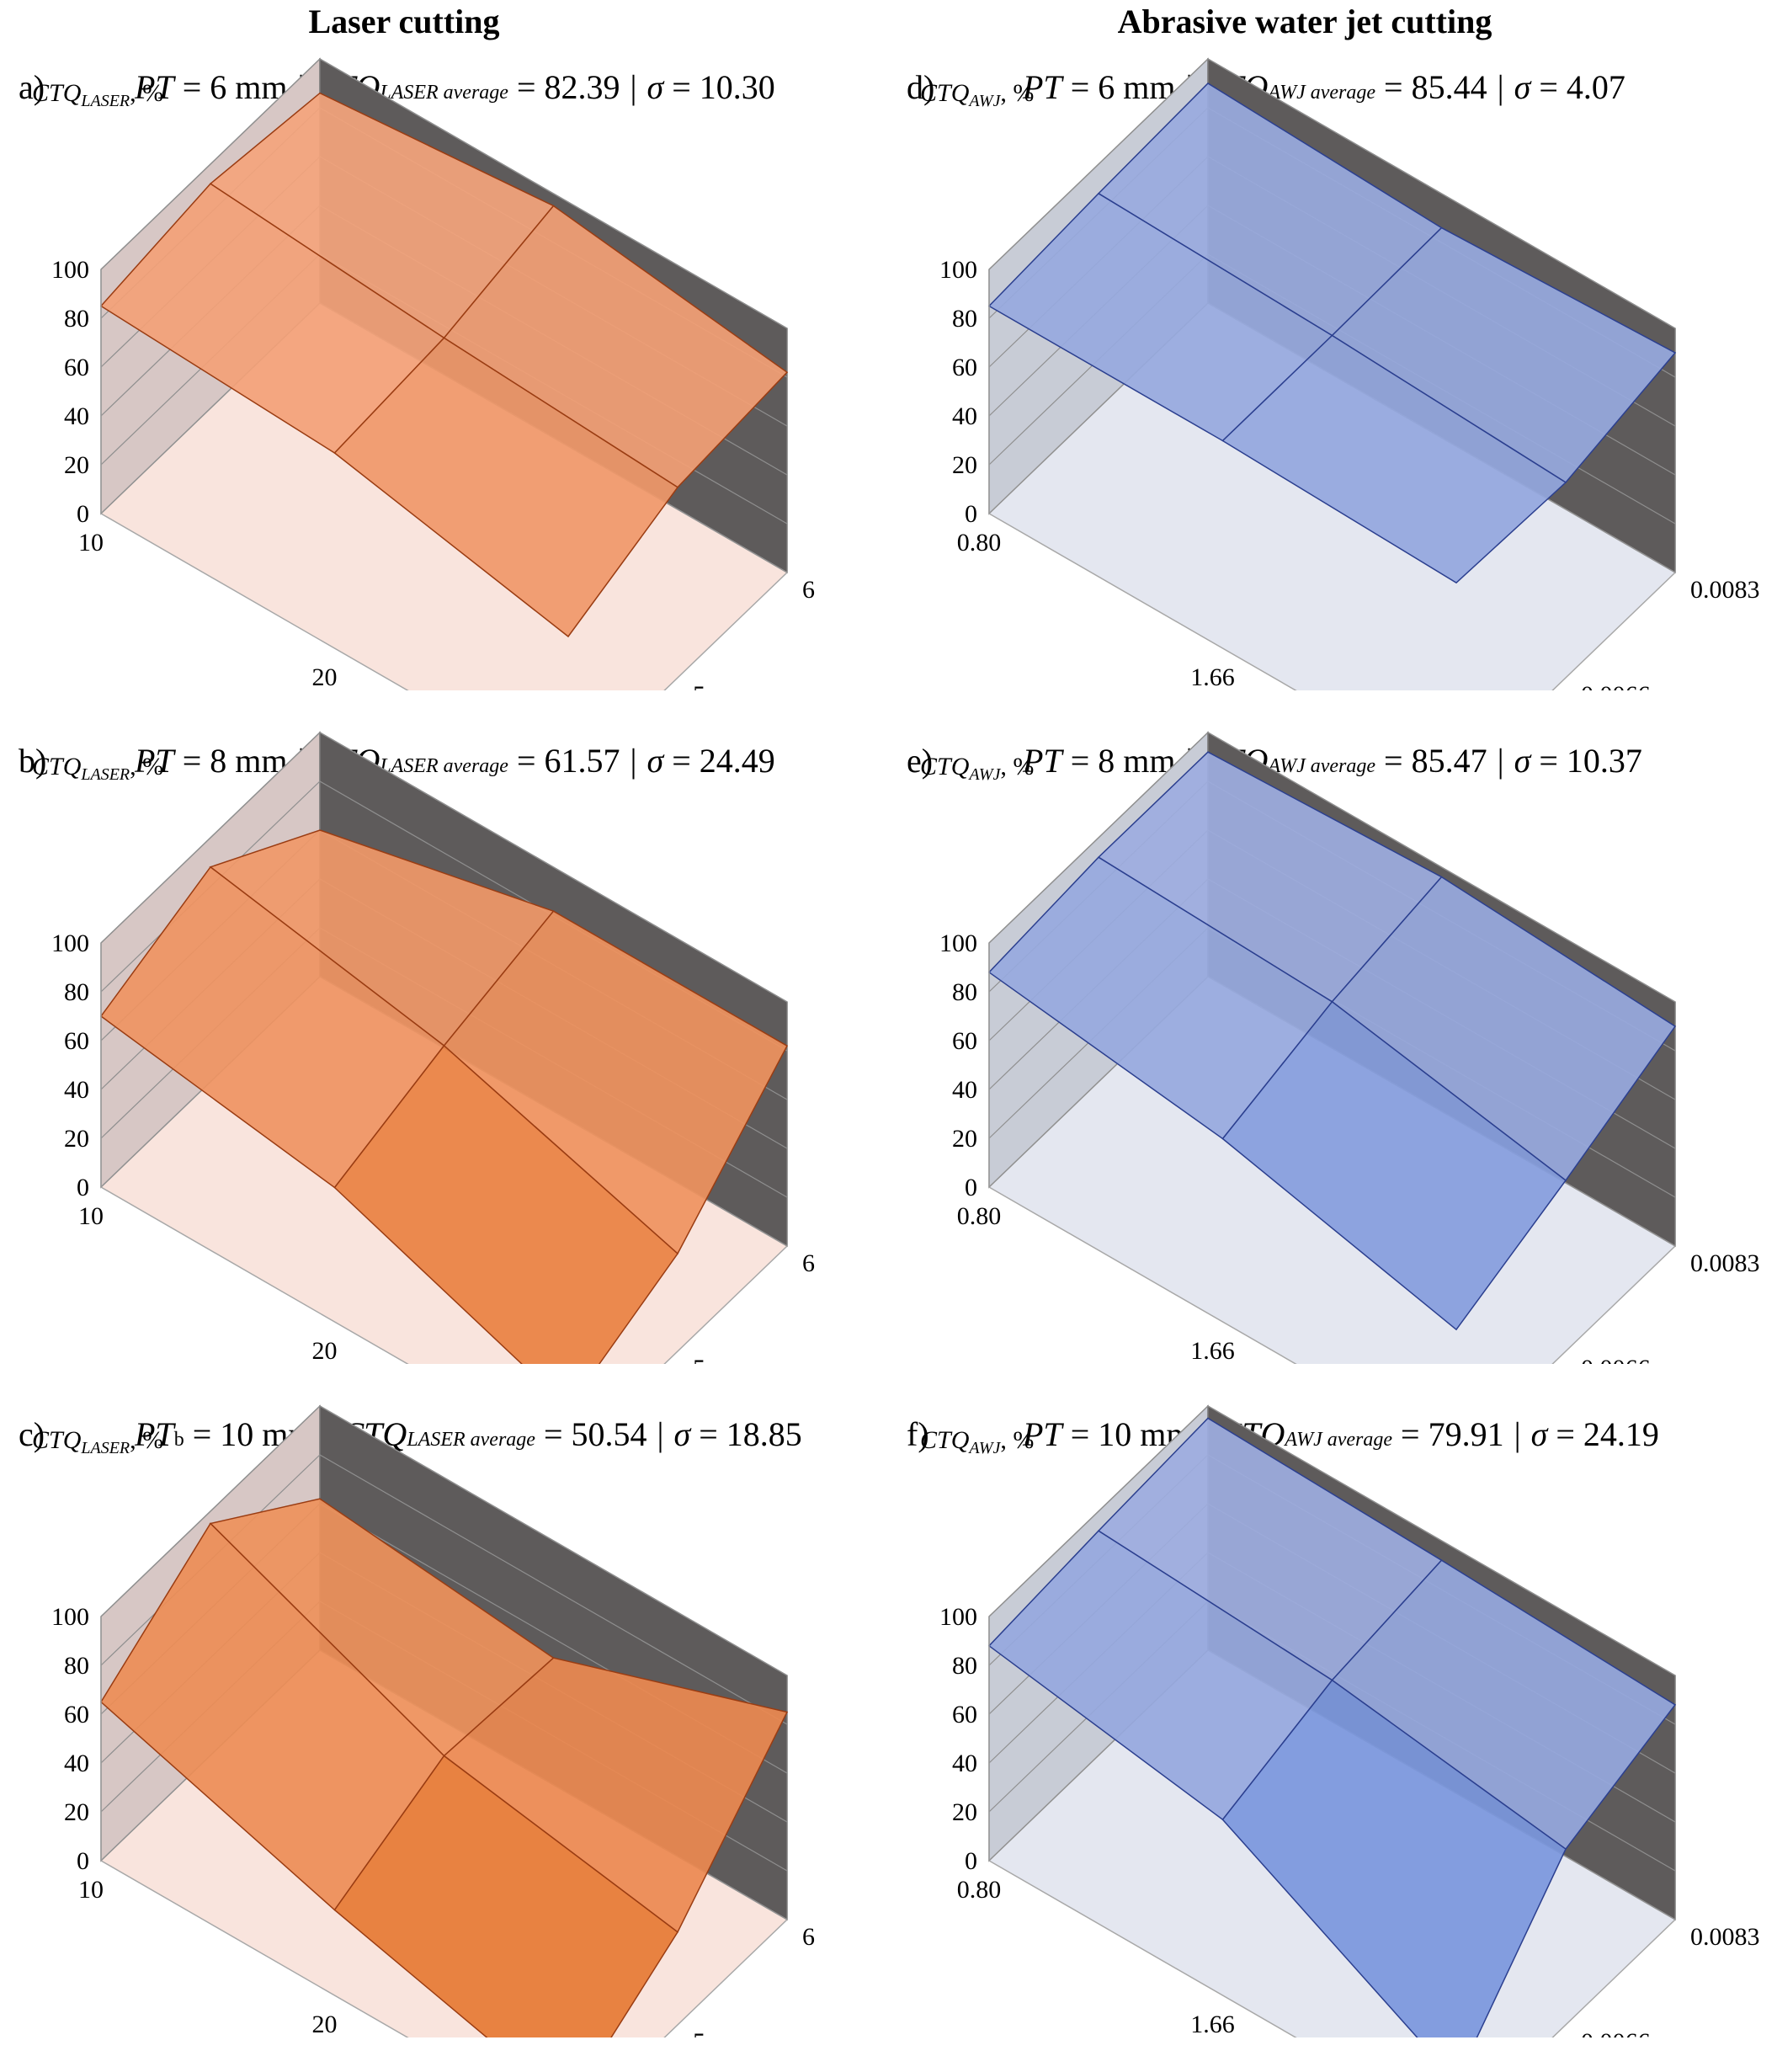 The width and height of the screenshot is (1777, 2072). Describe the element at coordinates (178, 1440) in the screenshot. I see `pt-subscript: b` at that location.